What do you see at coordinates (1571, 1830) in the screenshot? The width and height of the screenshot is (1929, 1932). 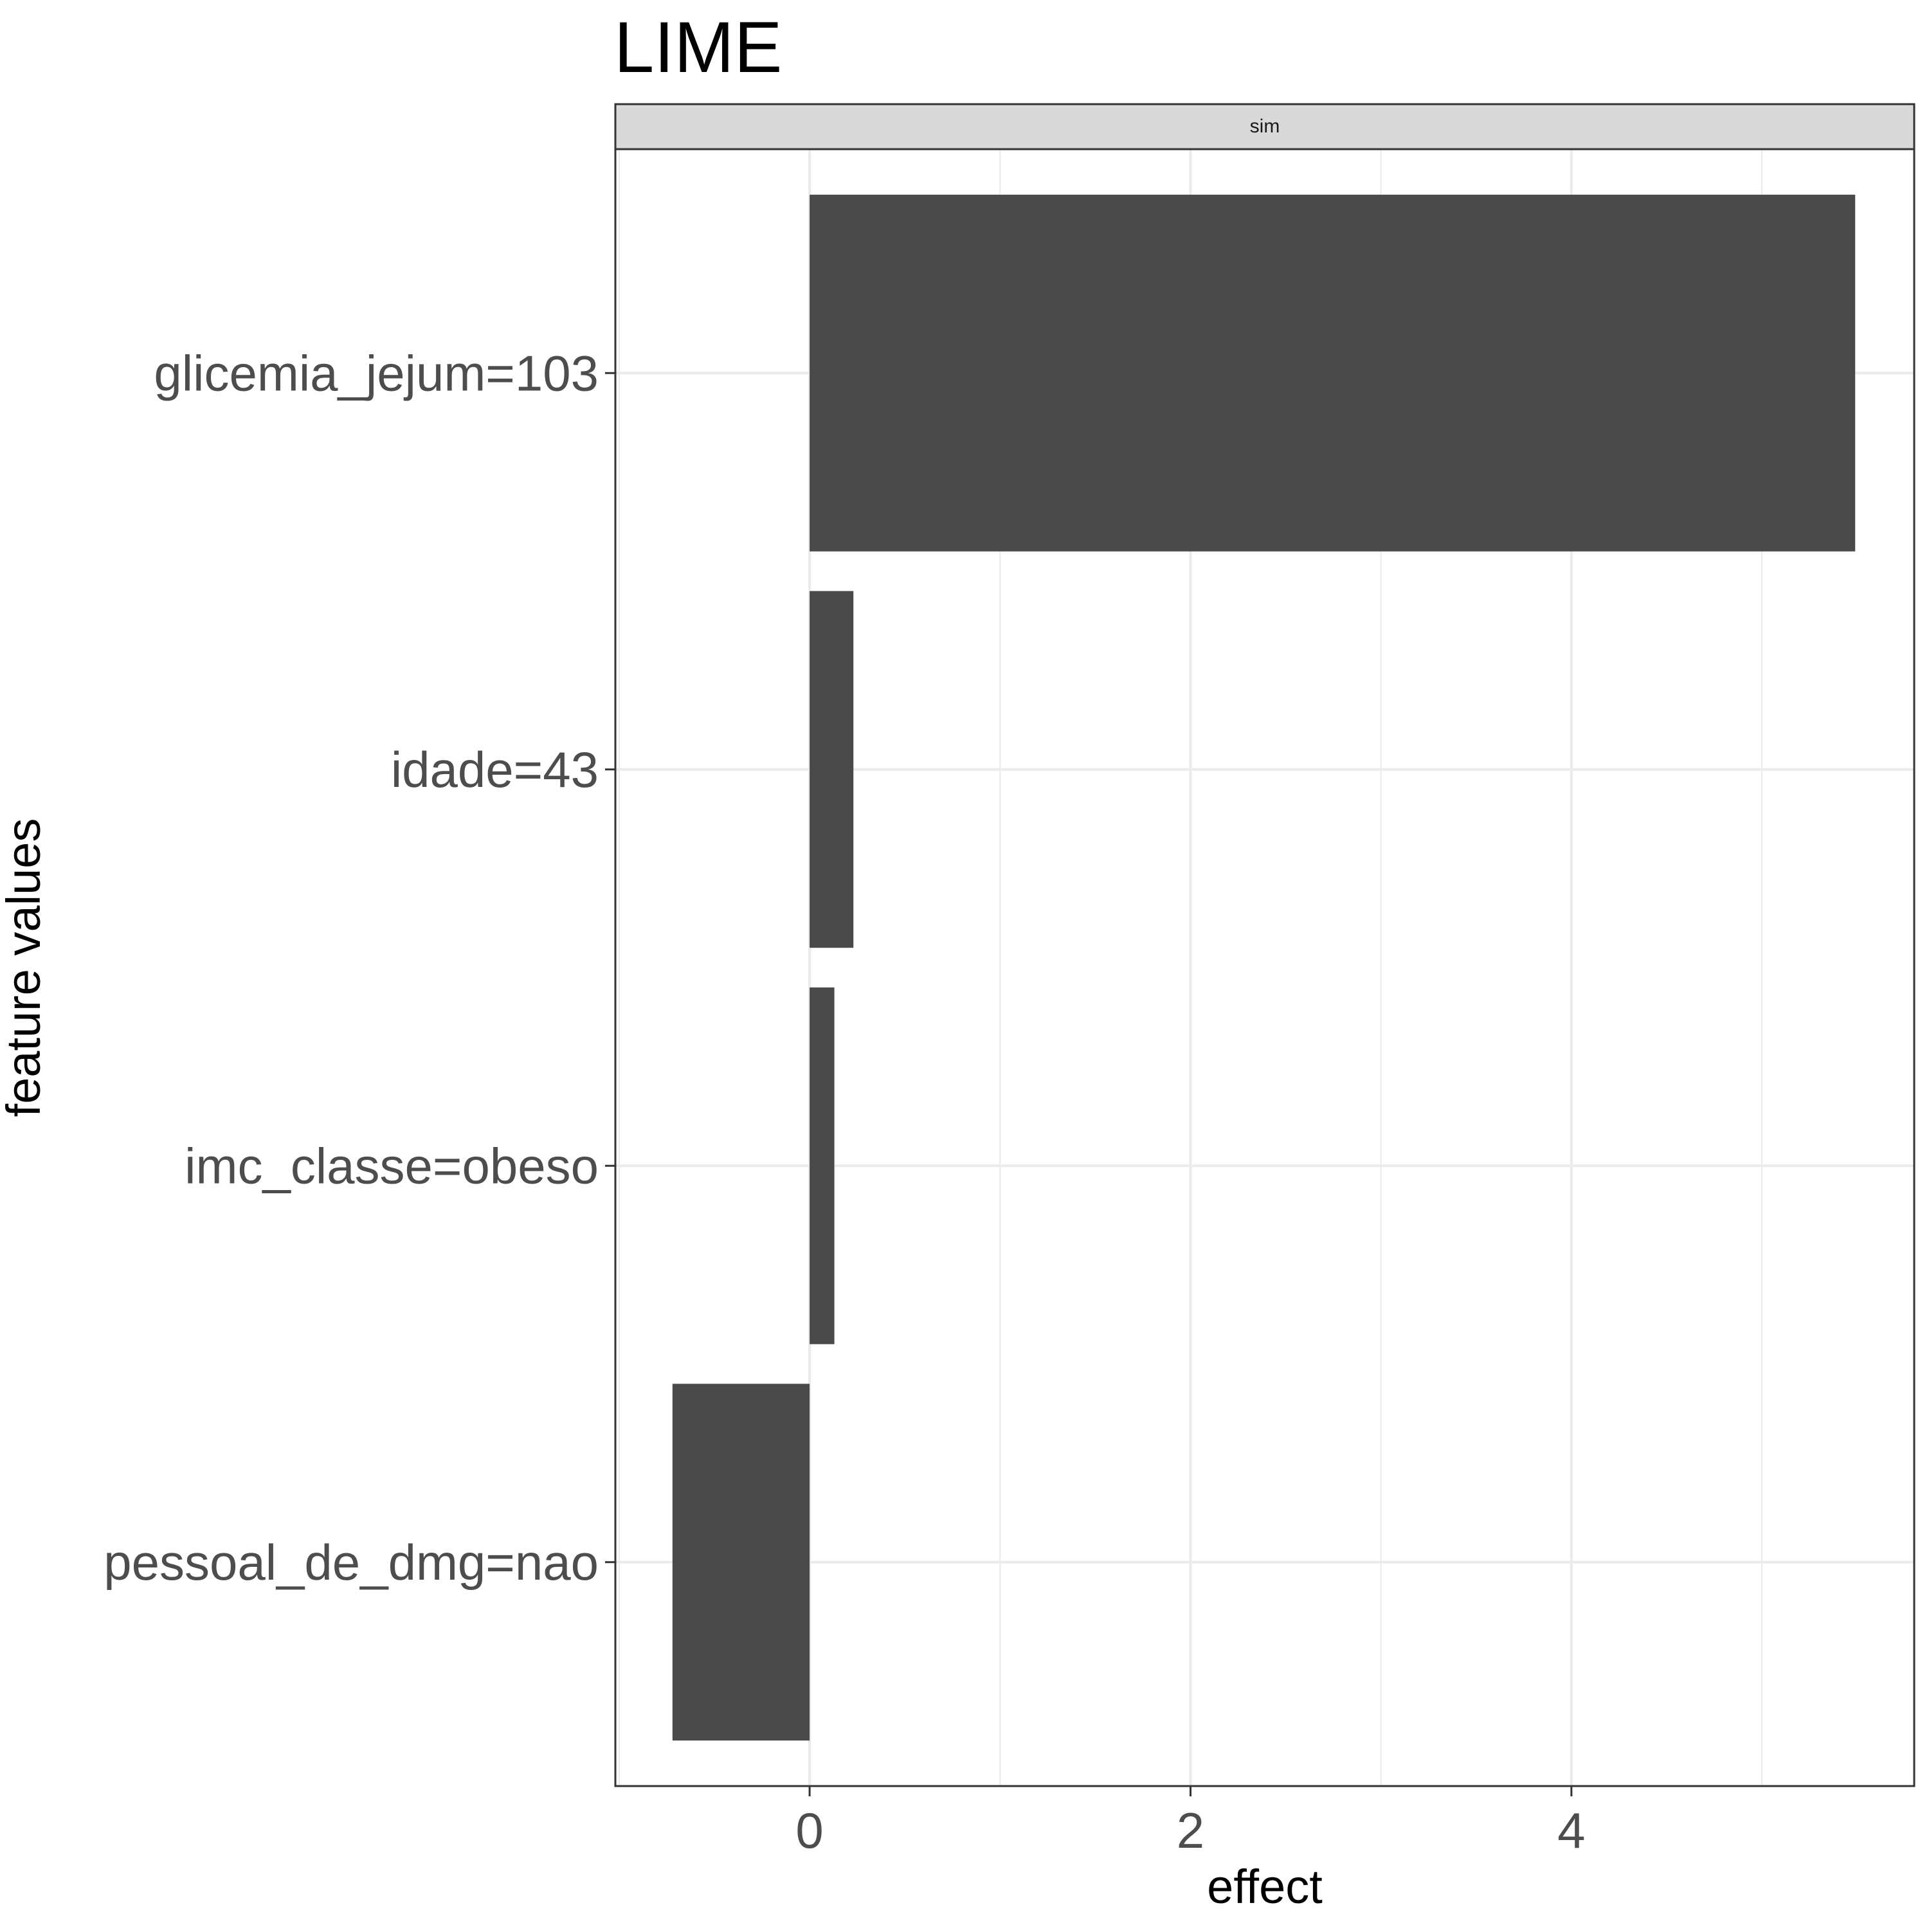 I see `x-tick-label: 4` at bounding box center [1571, 1830].